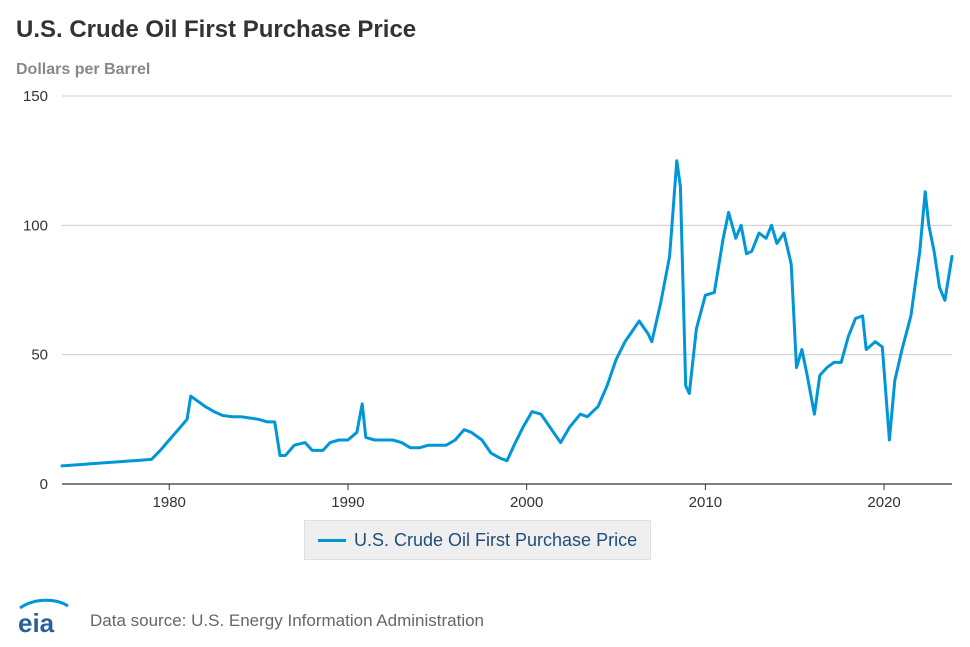 Image resolution: width=970 pixels, height=647 pixels. I want to click on x-tick-labels: 1980 1990 2000 2010 2020, so click(527, 502).